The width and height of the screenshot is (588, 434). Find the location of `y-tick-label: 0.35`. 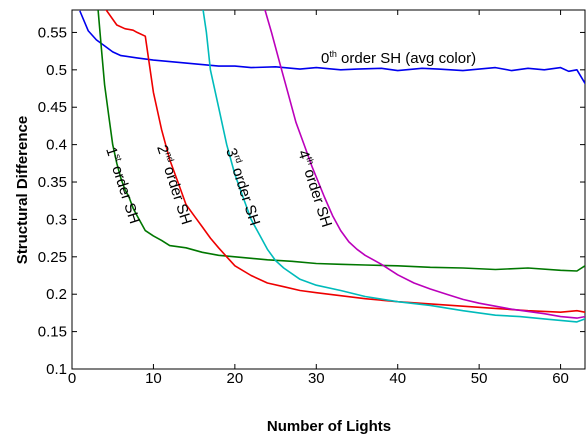

y-tick-label: 0.35 is located at coordinates (52, 182).